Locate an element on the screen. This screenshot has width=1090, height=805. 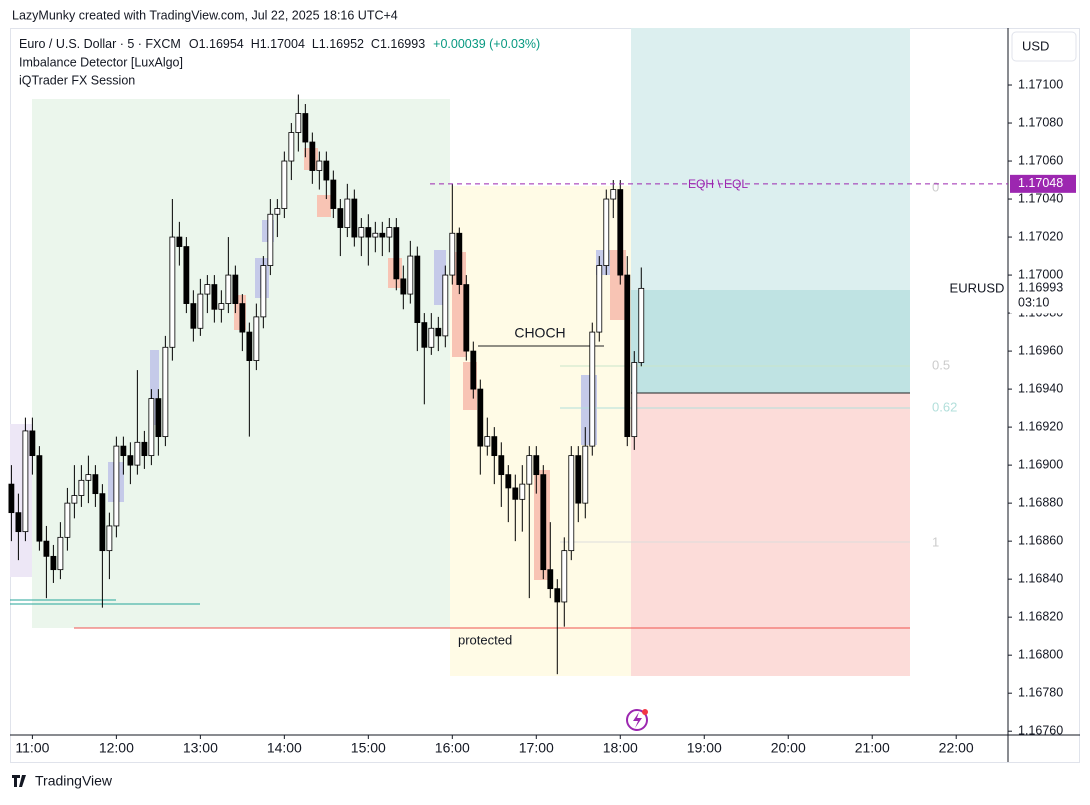
y-tick-label: 1.17080 is located at coordinates (1040, 122).